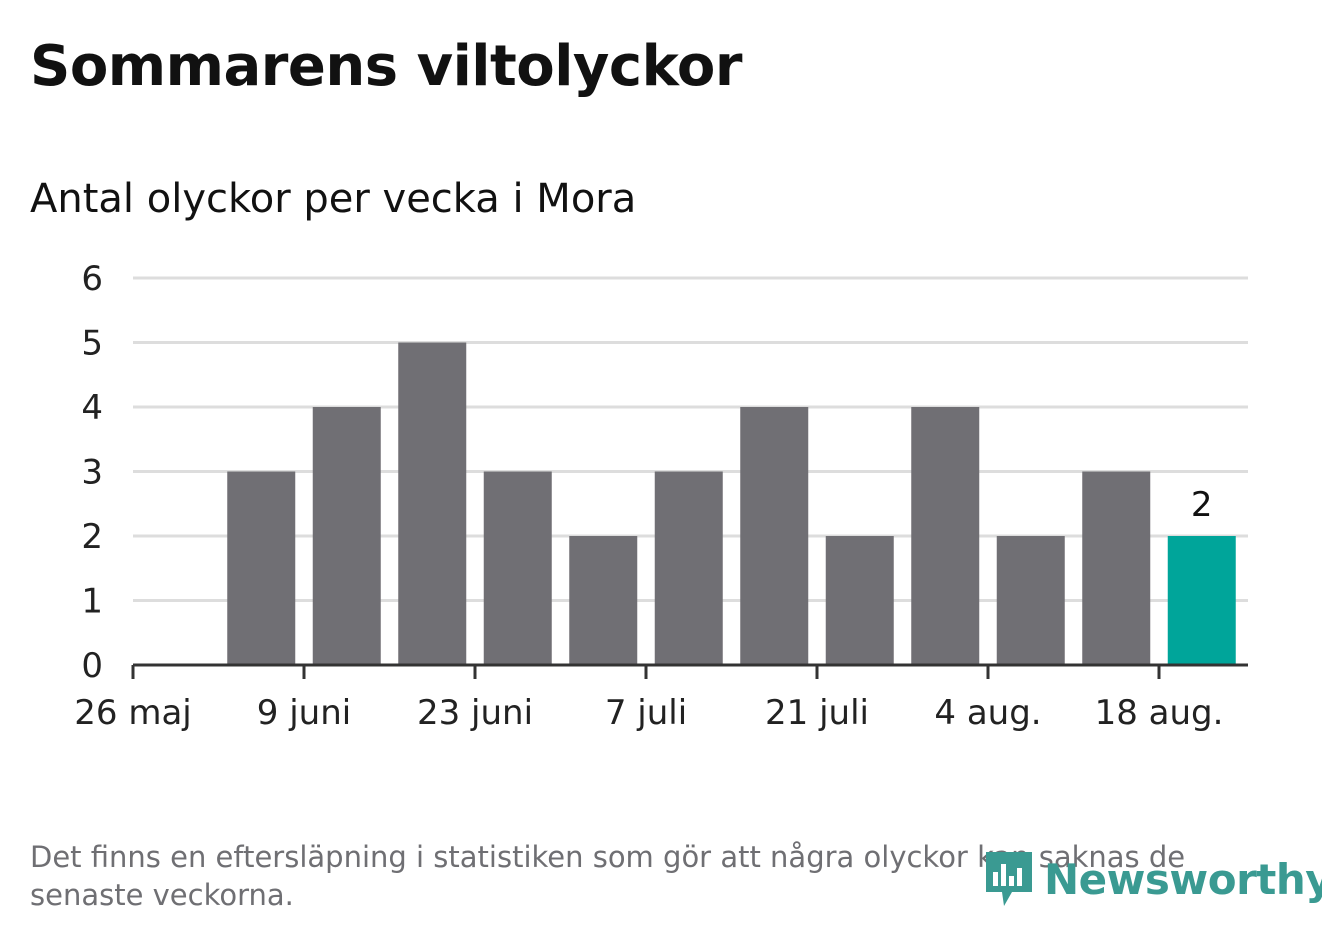 This screenshot has height=939, width=1322. I want to click on data-label: 2, so click(1202, 505).